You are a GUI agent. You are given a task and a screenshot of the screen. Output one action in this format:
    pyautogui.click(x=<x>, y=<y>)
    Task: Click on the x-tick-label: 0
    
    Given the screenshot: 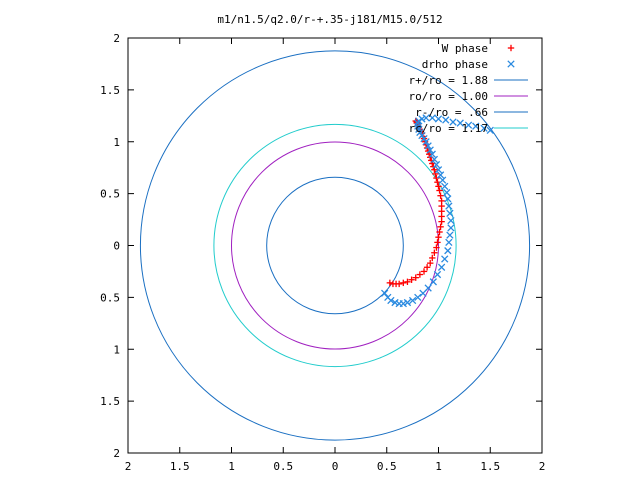 What is the action you would take?
    pyautogui.click(x=335, y=466)
    